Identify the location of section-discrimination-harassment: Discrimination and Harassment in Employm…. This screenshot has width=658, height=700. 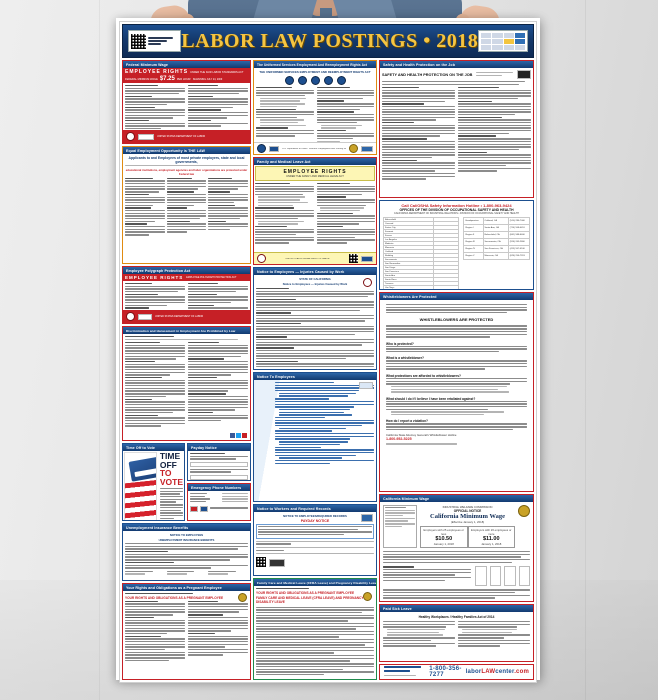
(186, 383).